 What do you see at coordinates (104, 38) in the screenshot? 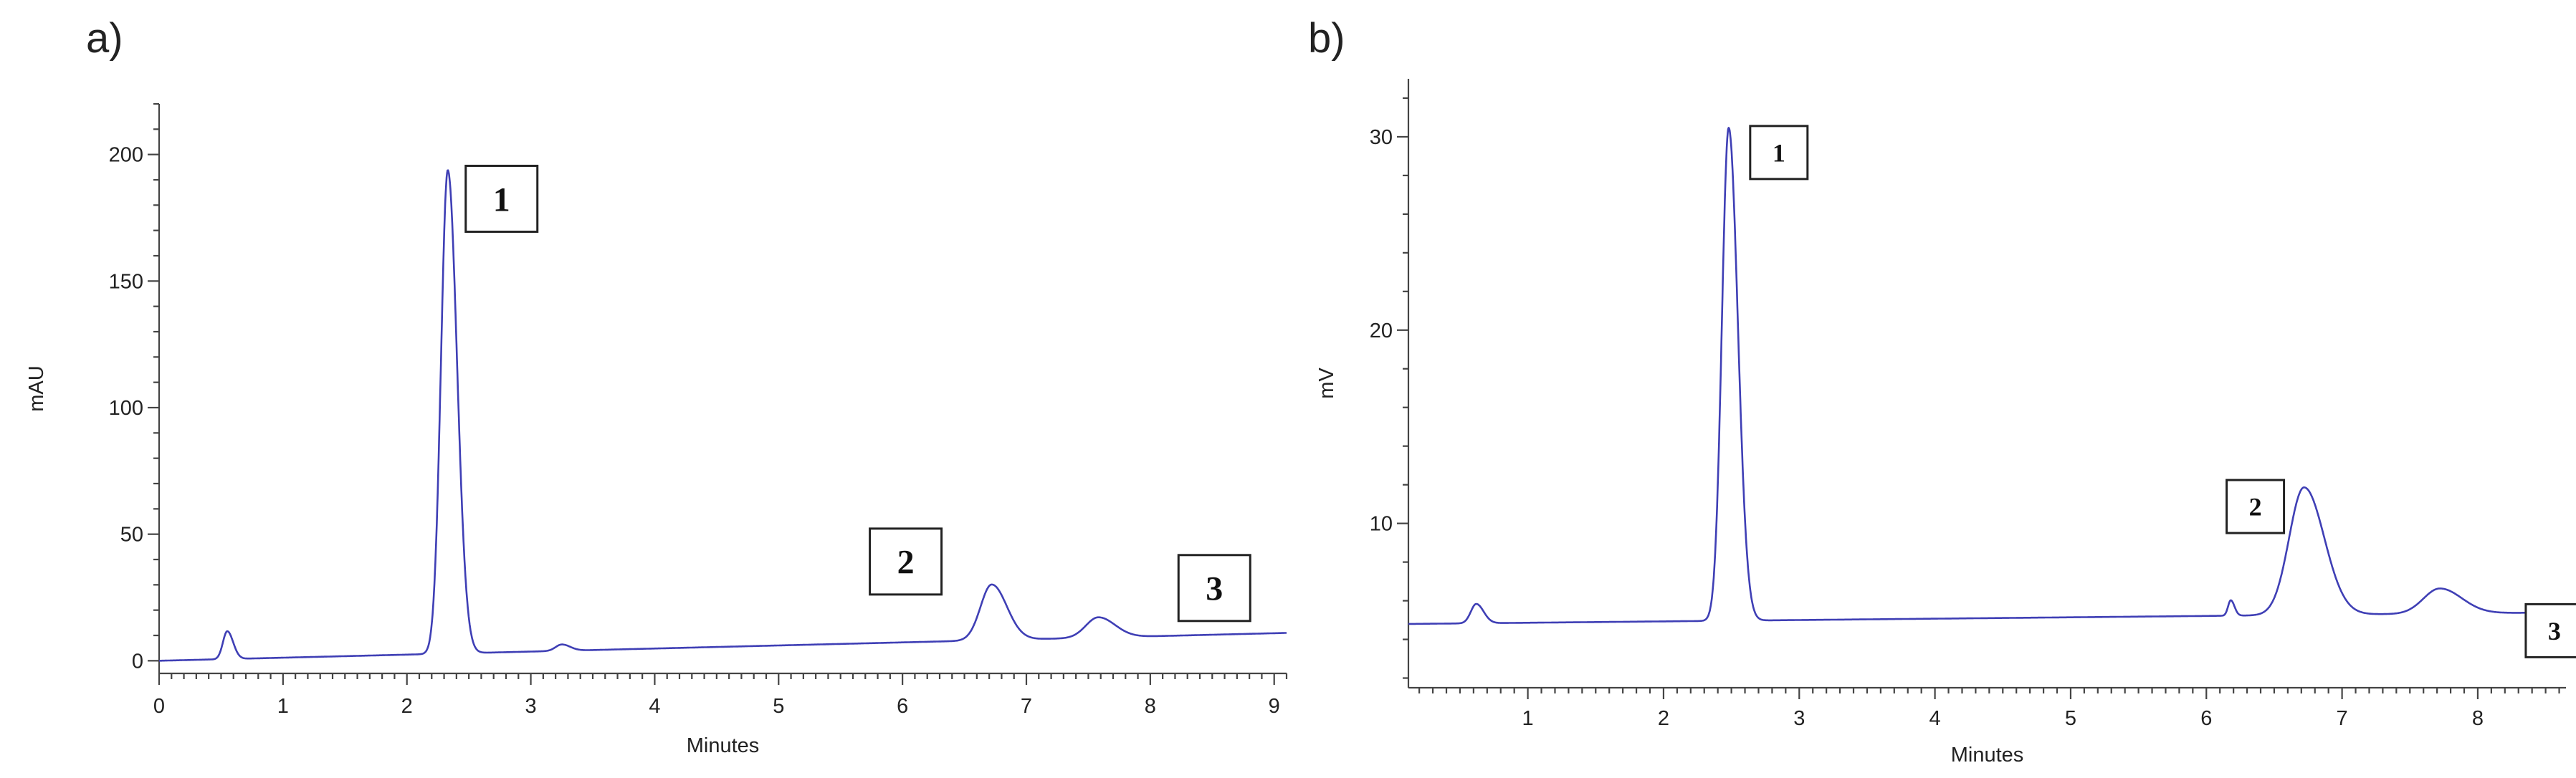
I see `panel-a-label: a)` at bounding box center [104, 38].